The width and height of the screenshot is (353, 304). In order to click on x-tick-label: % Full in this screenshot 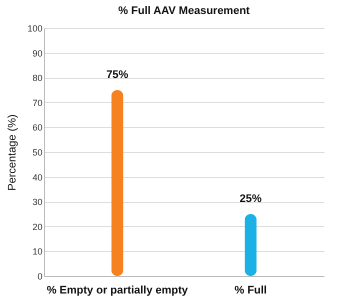, I will do `click(250, 290)`.